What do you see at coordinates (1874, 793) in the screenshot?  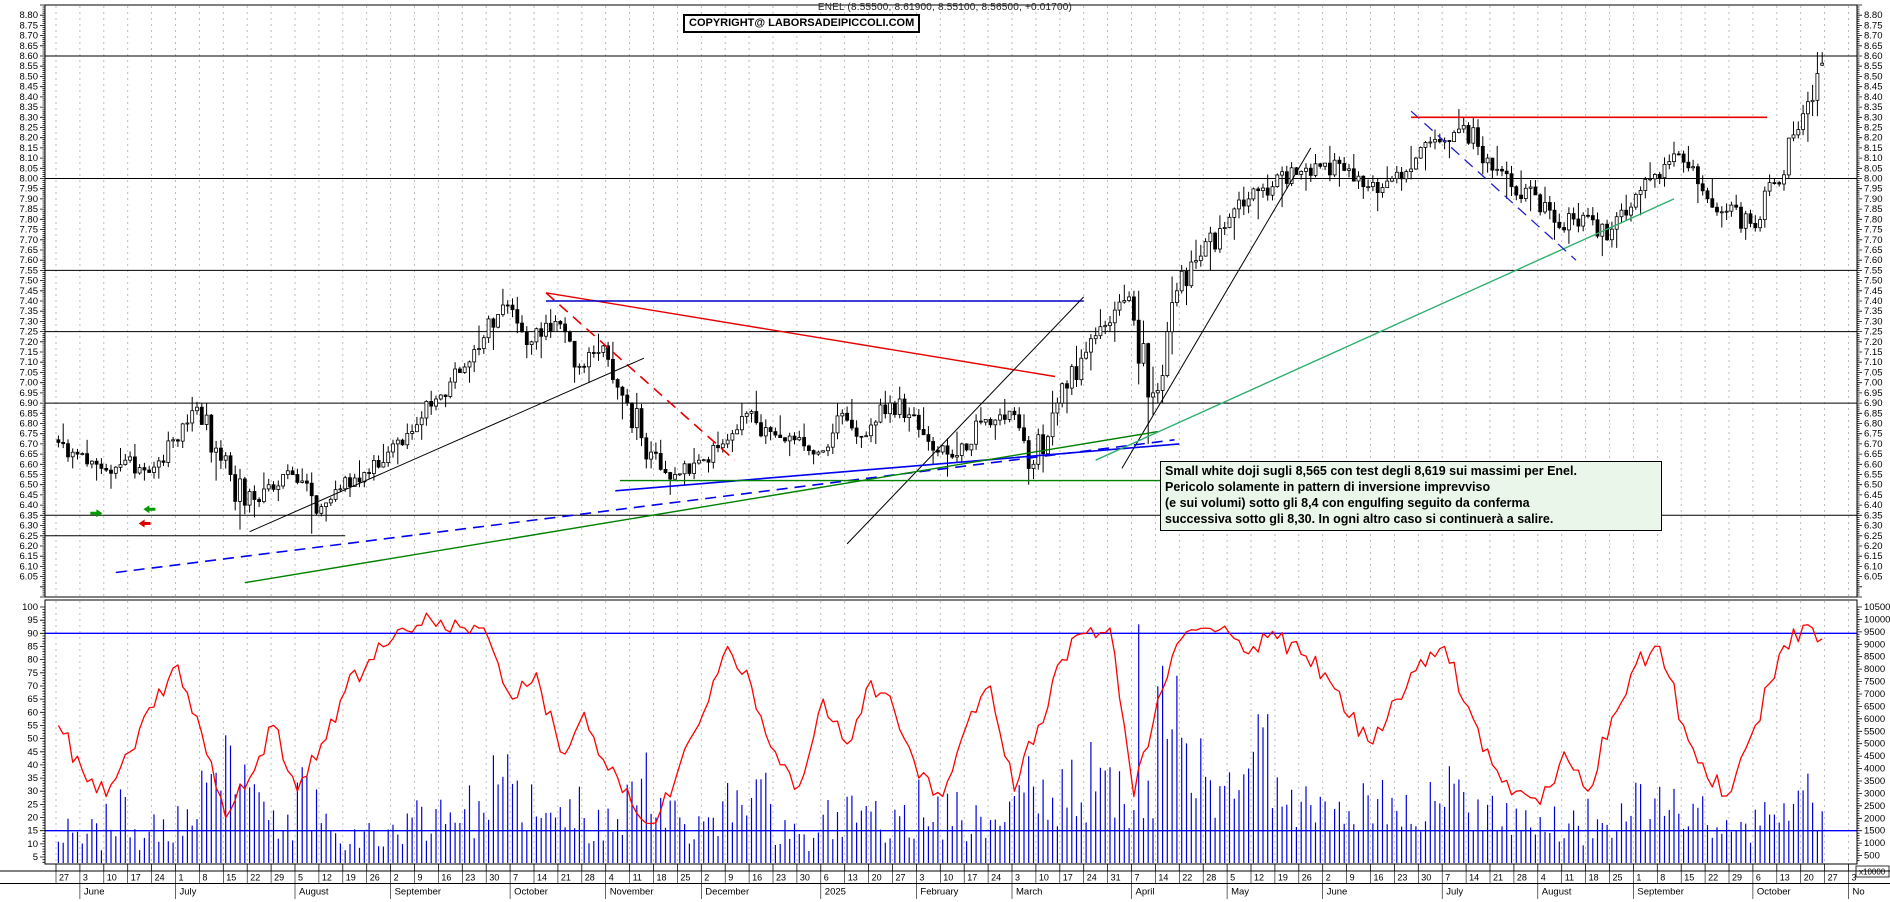 I see `svg-text: 3000` at bounding box center [1874, 793].